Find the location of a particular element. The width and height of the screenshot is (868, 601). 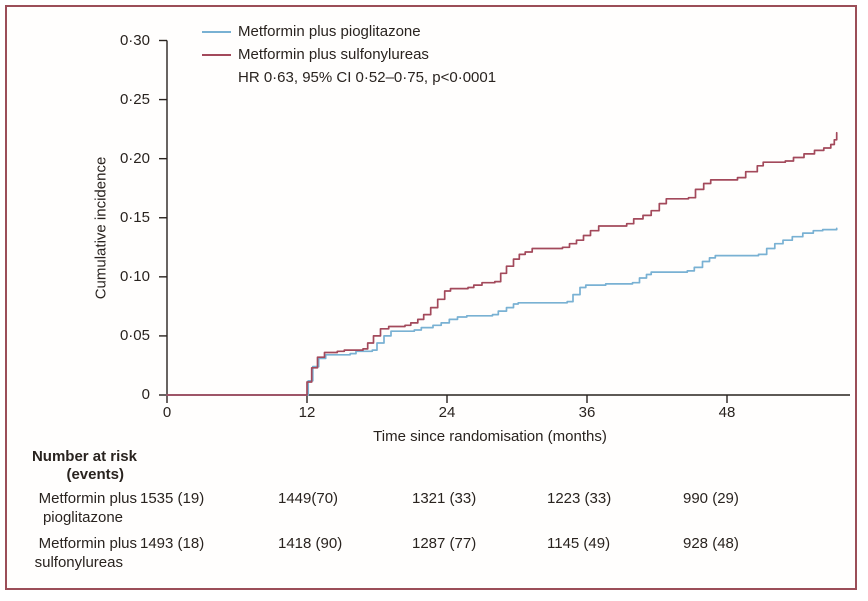

legend-line-swatch-blue is located at coordinates (216, 31).